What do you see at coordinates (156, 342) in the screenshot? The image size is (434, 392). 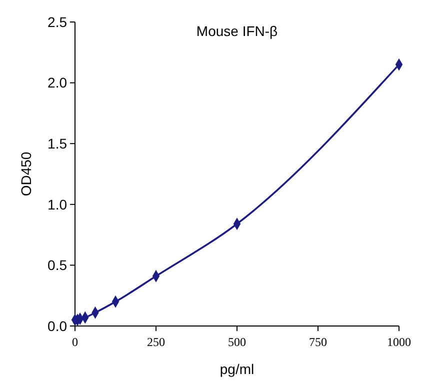 I see `x-tick-label: 250` at bounding box center [156, 342].